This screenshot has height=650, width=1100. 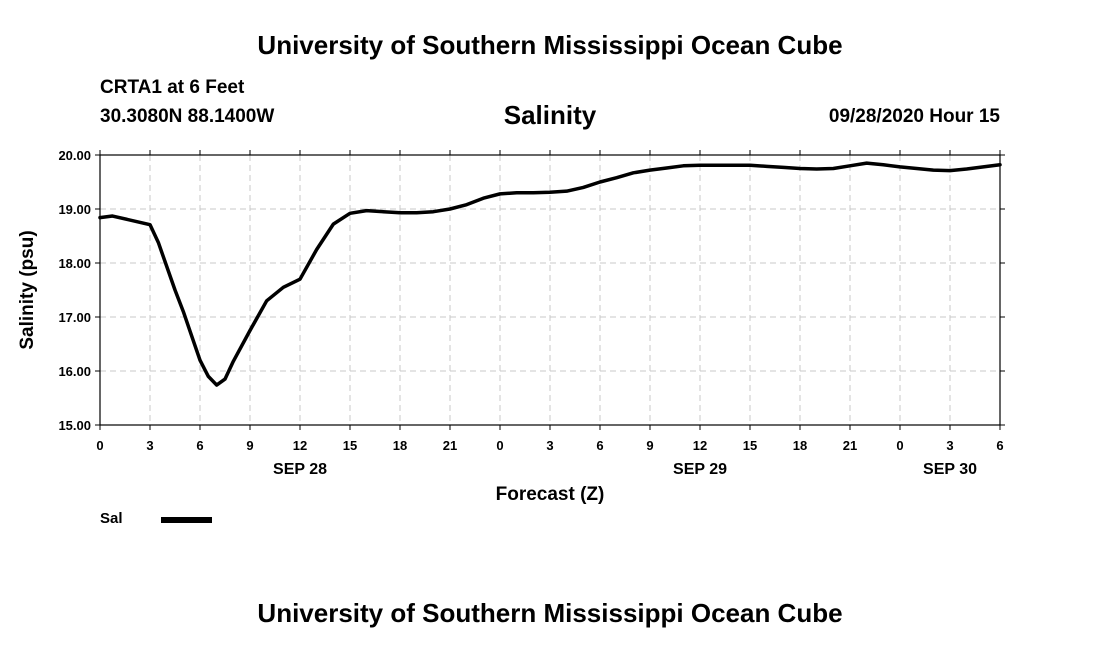 What do you see at coordinates (74, 263) in the screenshot?
I see `y-tick-label: 18.00` at bounding box center [74, 263].